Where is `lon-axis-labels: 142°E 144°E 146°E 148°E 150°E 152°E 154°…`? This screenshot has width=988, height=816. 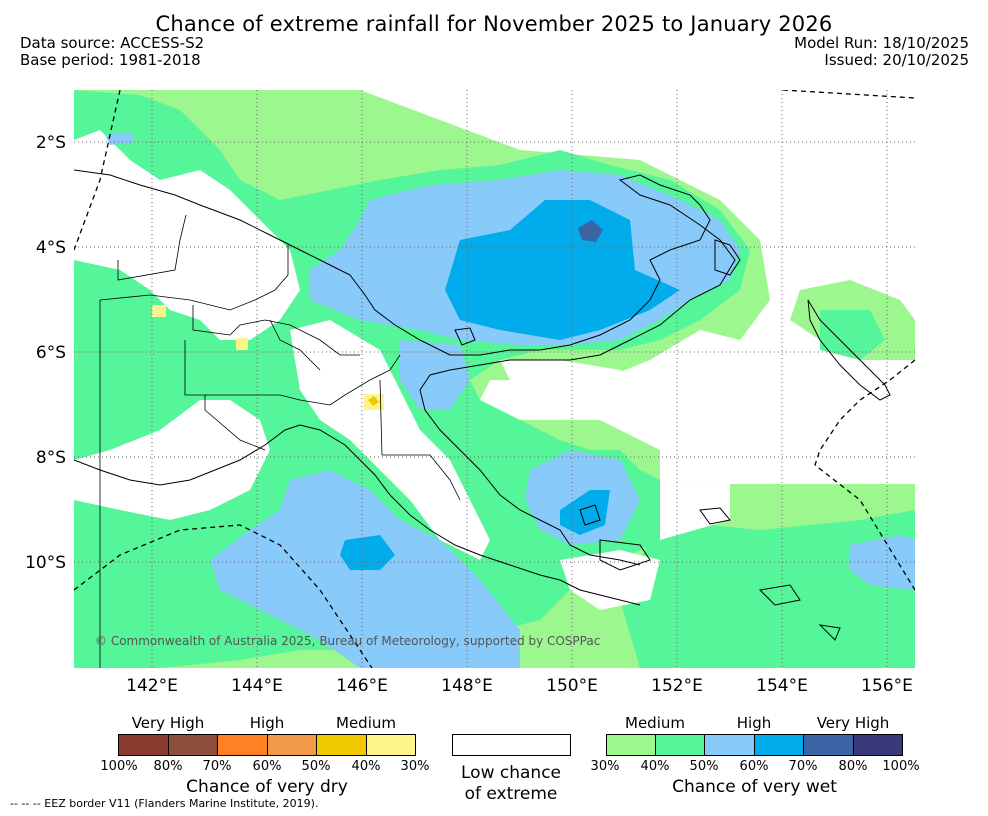 lon-axis-labels: 142°E 144°E 146°E 148°E 150°E 152°E 154°… is located at coordinates (519, 686).